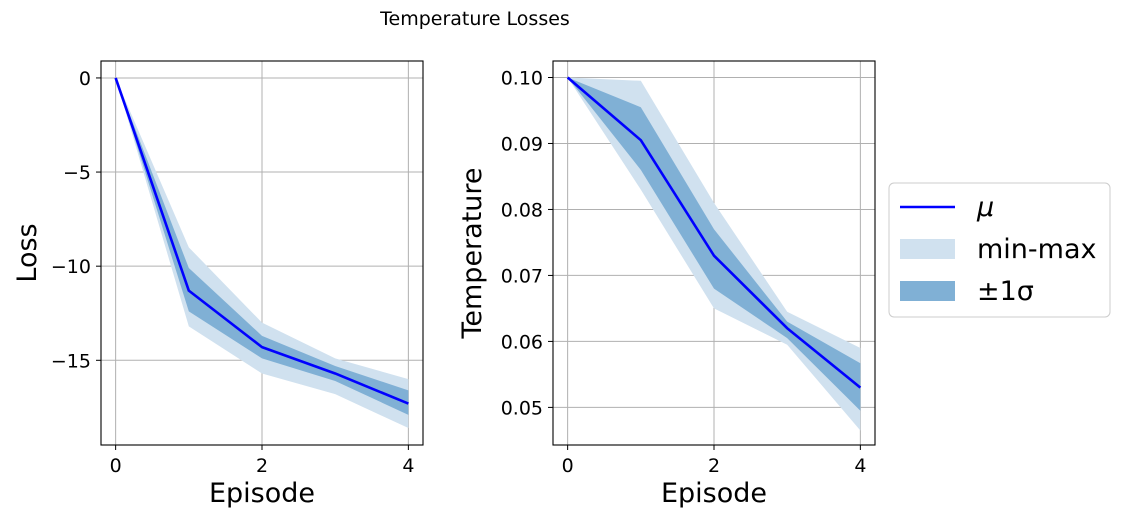  What do you see at coordinates (985, 207) in the screenshot?
I see `legend-label: μ` at bounding box center [985, 207].